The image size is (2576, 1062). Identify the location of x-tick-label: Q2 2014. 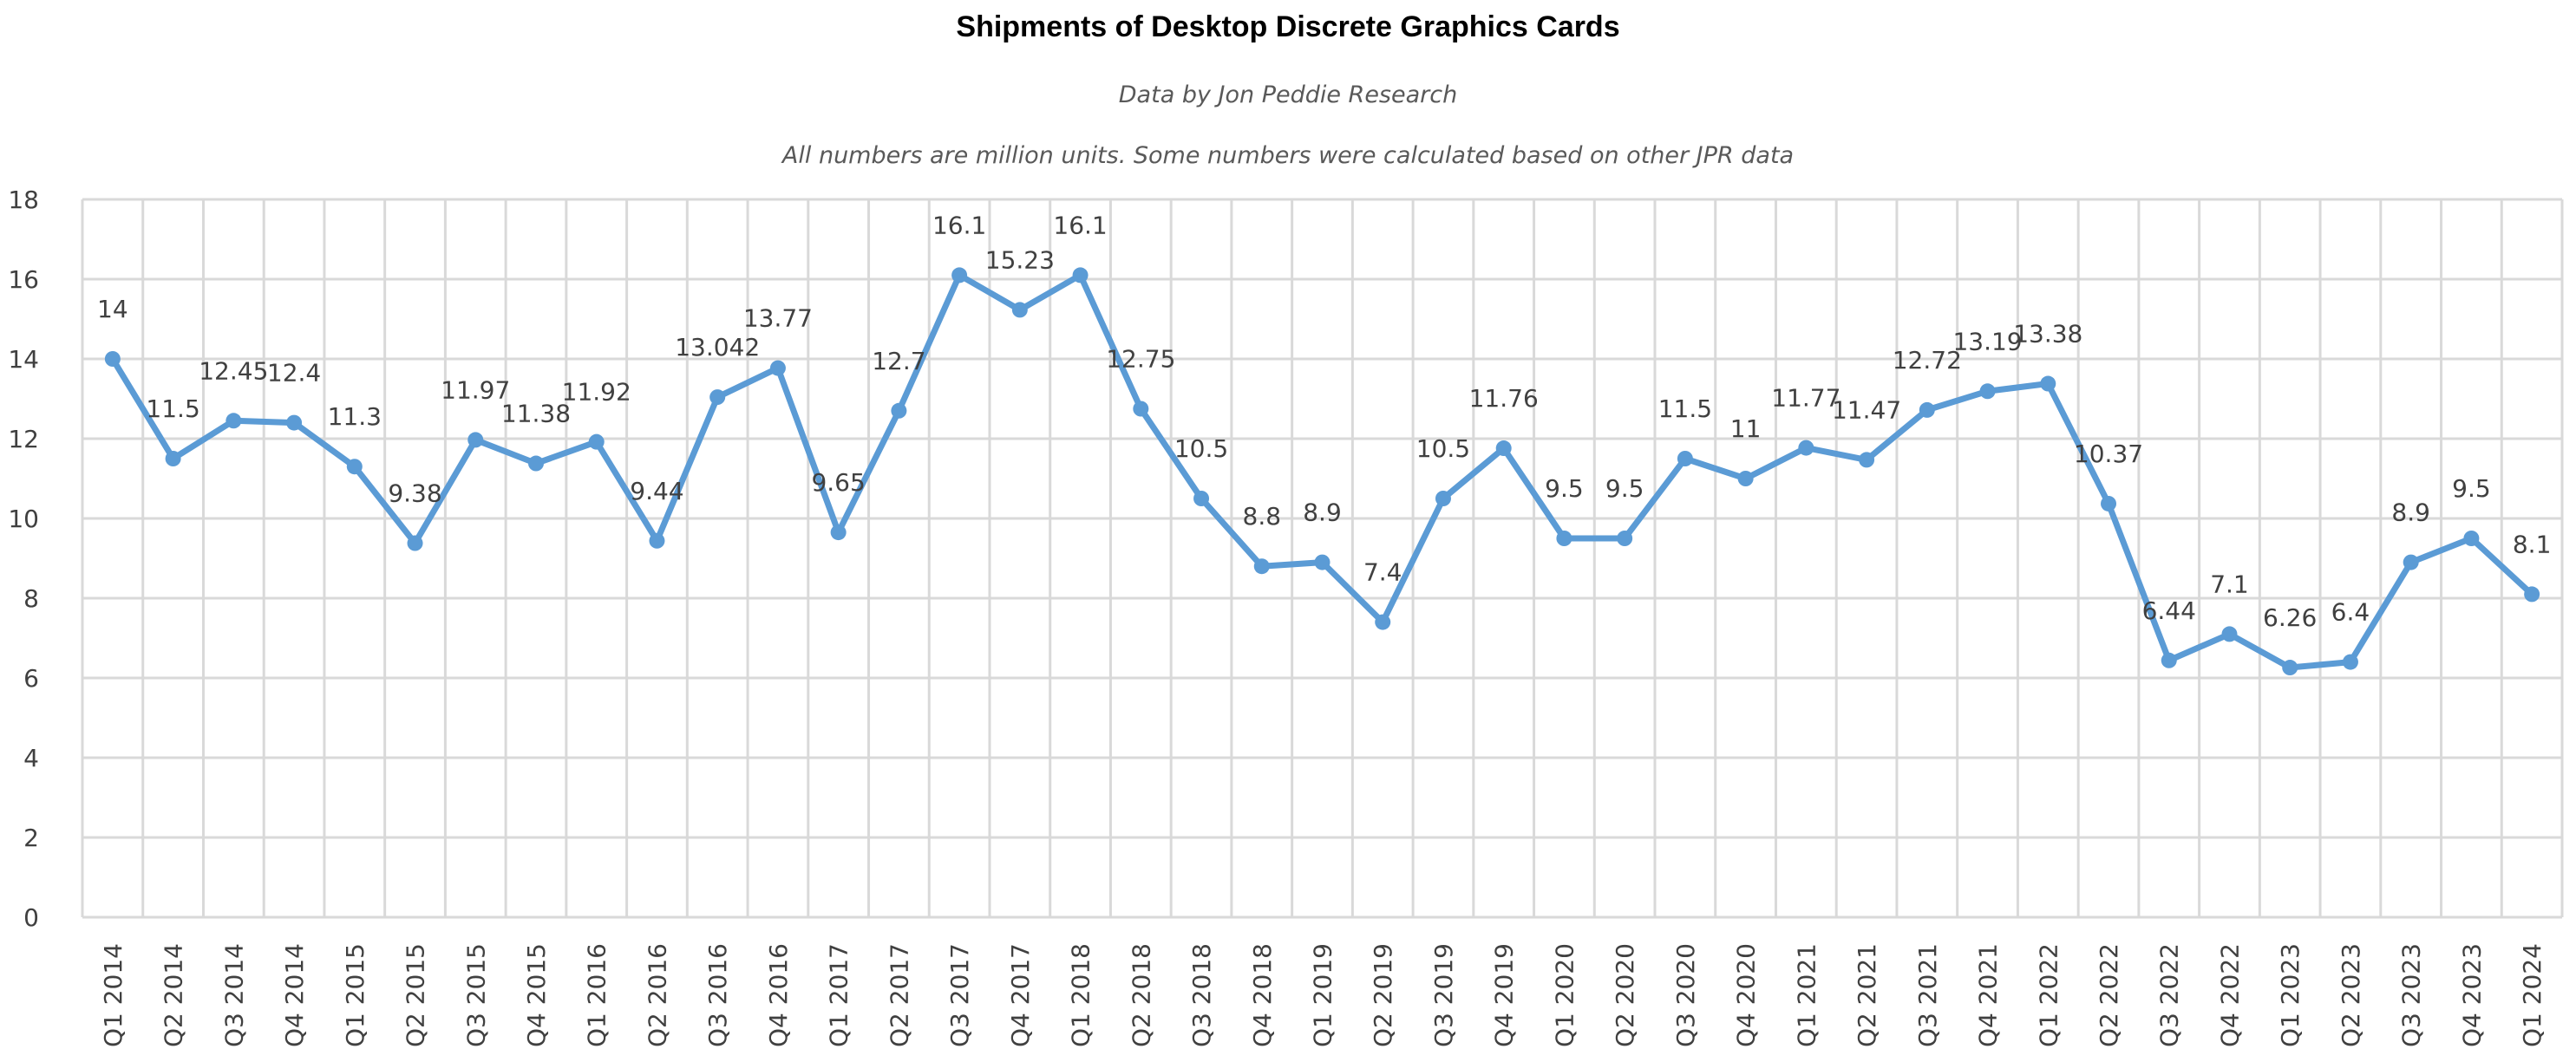
(174, 995).